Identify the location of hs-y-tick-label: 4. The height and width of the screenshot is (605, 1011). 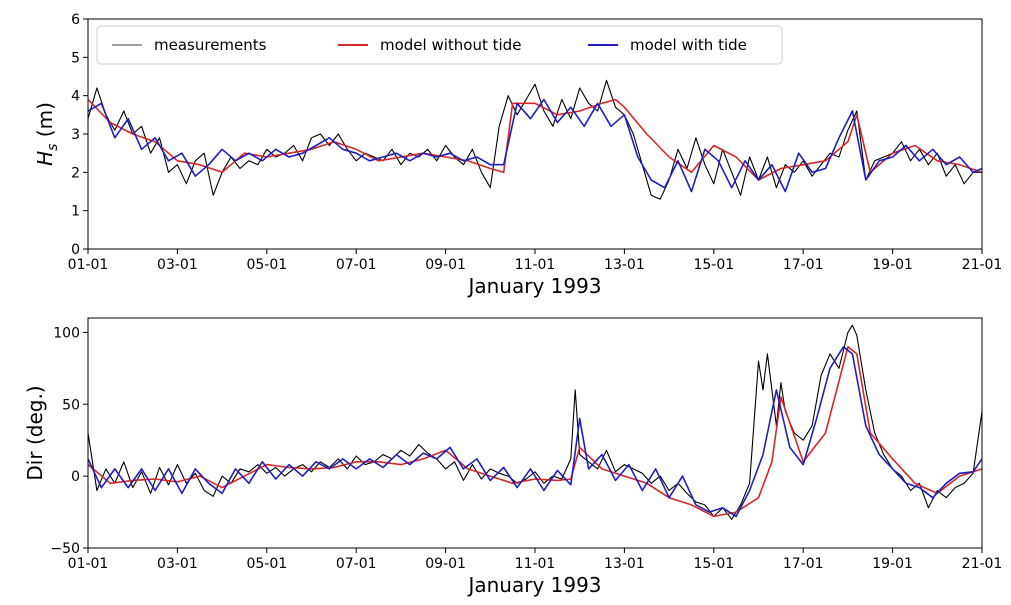
(75, 97).